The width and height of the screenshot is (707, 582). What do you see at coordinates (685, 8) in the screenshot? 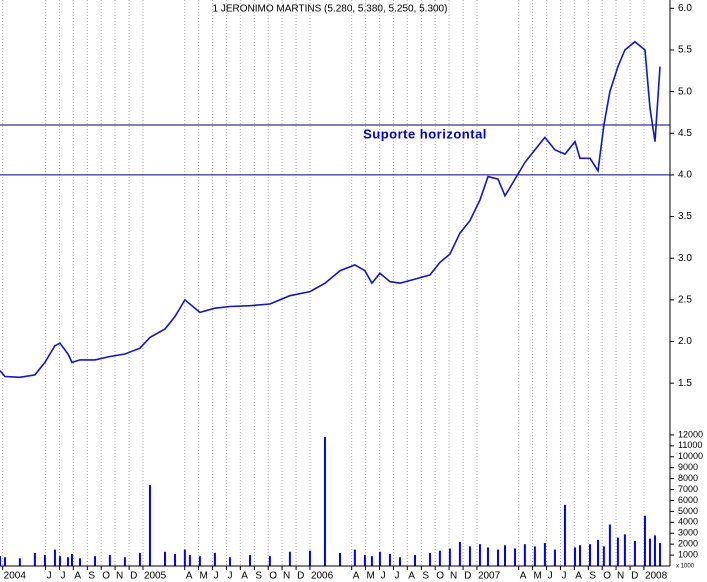
I see `y-tick-label: 6.0` at bounding box center [685, 8].